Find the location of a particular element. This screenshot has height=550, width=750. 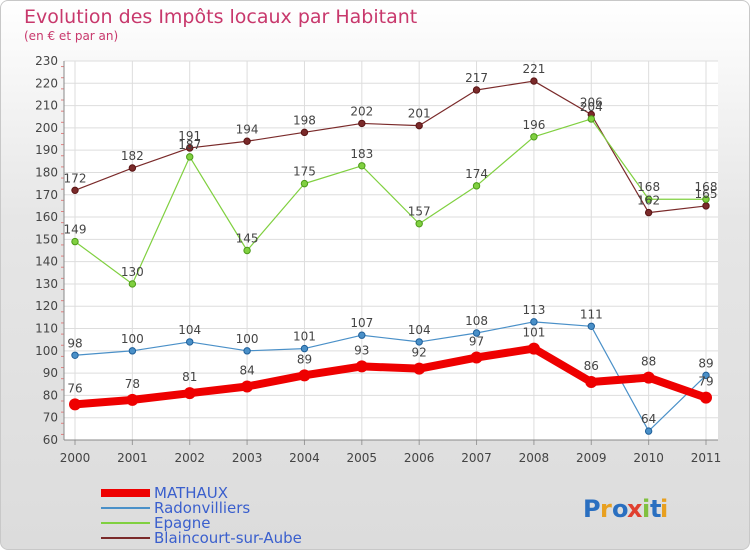

x-tick-label: 2009 is located at coordinates (591, 458).